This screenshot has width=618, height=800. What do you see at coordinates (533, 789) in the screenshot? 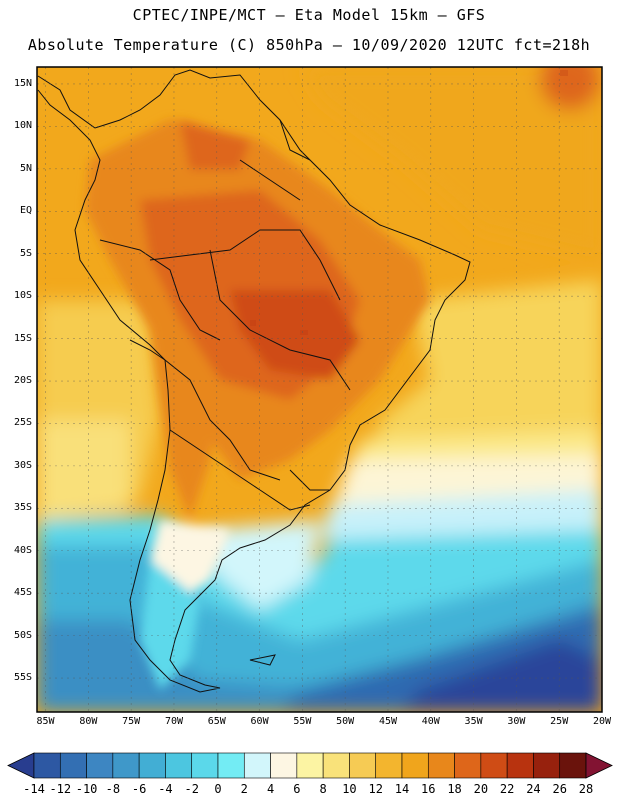
I see `colorbar-label: 24` at bounding box center [533, 789].